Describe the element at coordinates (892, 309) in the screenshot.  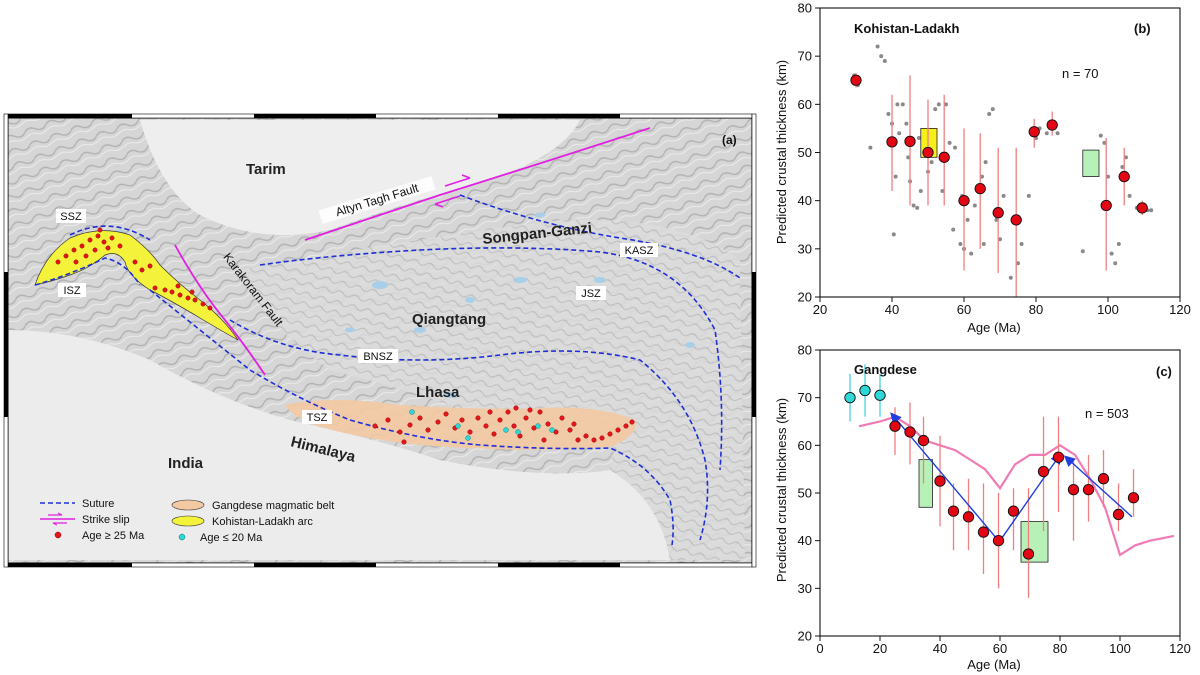
I see `x-tick-label: 40` at that location.